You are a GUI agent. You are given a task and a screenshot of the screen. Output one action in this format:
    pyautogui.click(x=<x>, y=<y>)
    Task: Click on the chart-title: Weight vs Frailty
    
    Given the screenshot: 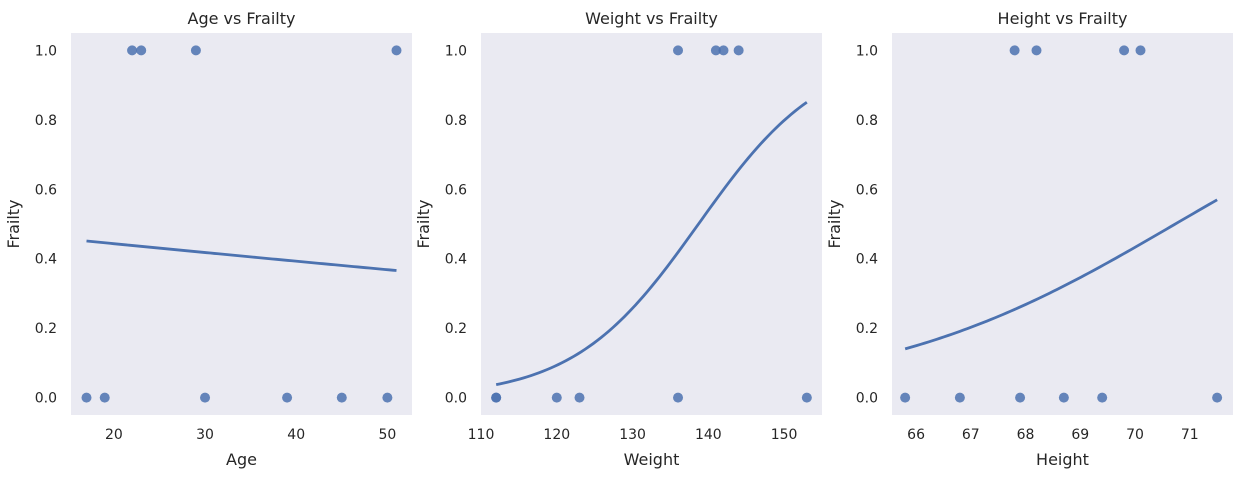 What is the action you would take?
    pyautogui.click(x=651, y=18)
    